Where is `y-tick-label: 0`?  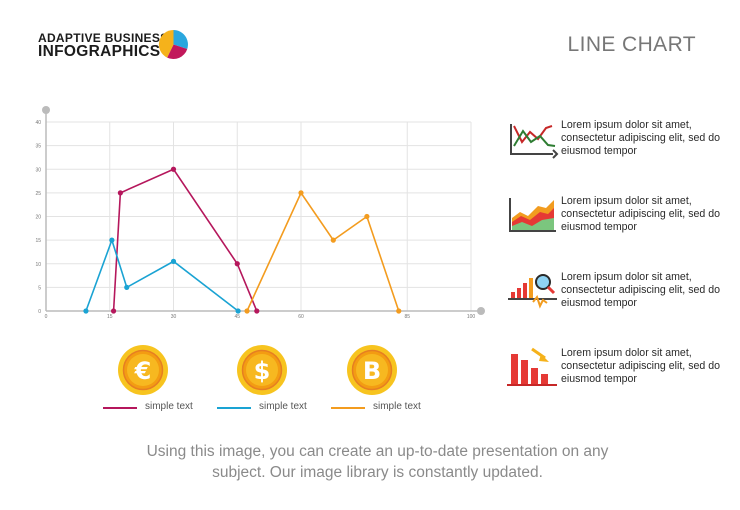 y-tick-label: 0 is located at coordinates (39, 312).